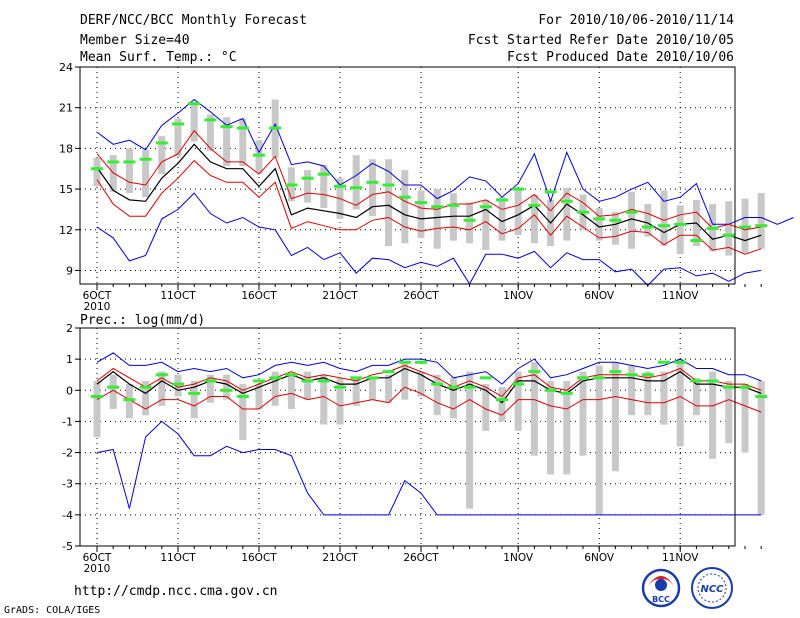 This screenshot has width=800, height=618. What do you see at coordinates (429, 239) in the screenshot?
I see `series-line-min` at bounding box center [429, 239].